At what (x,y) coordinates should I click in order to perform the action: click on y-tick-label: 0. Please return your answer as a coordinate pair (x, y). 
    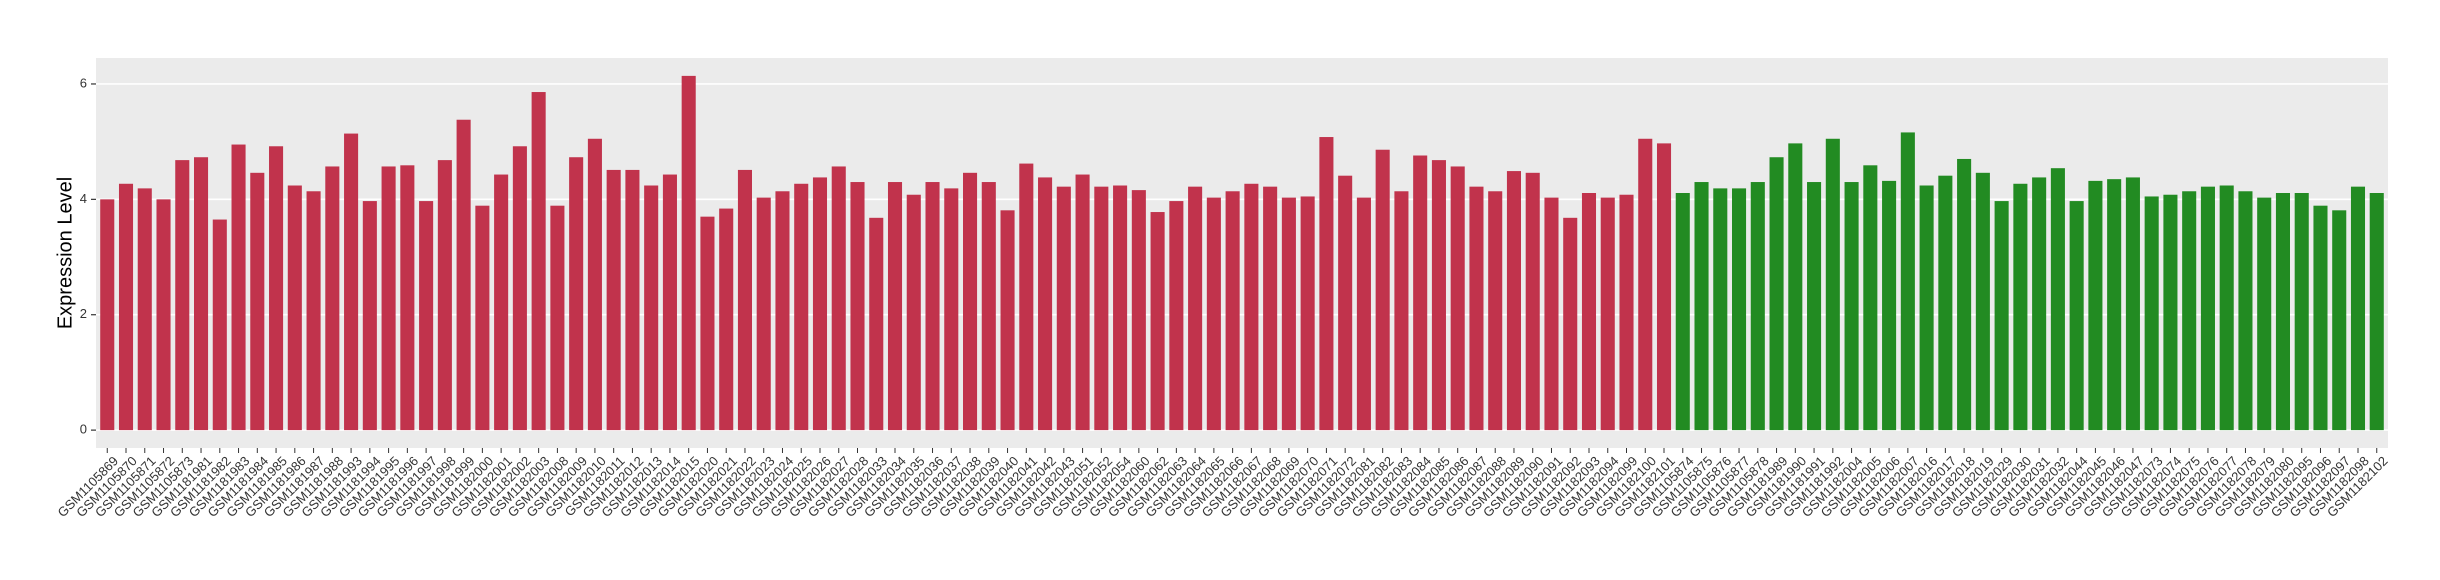
    Looking at the image, I should click on (83, 429).